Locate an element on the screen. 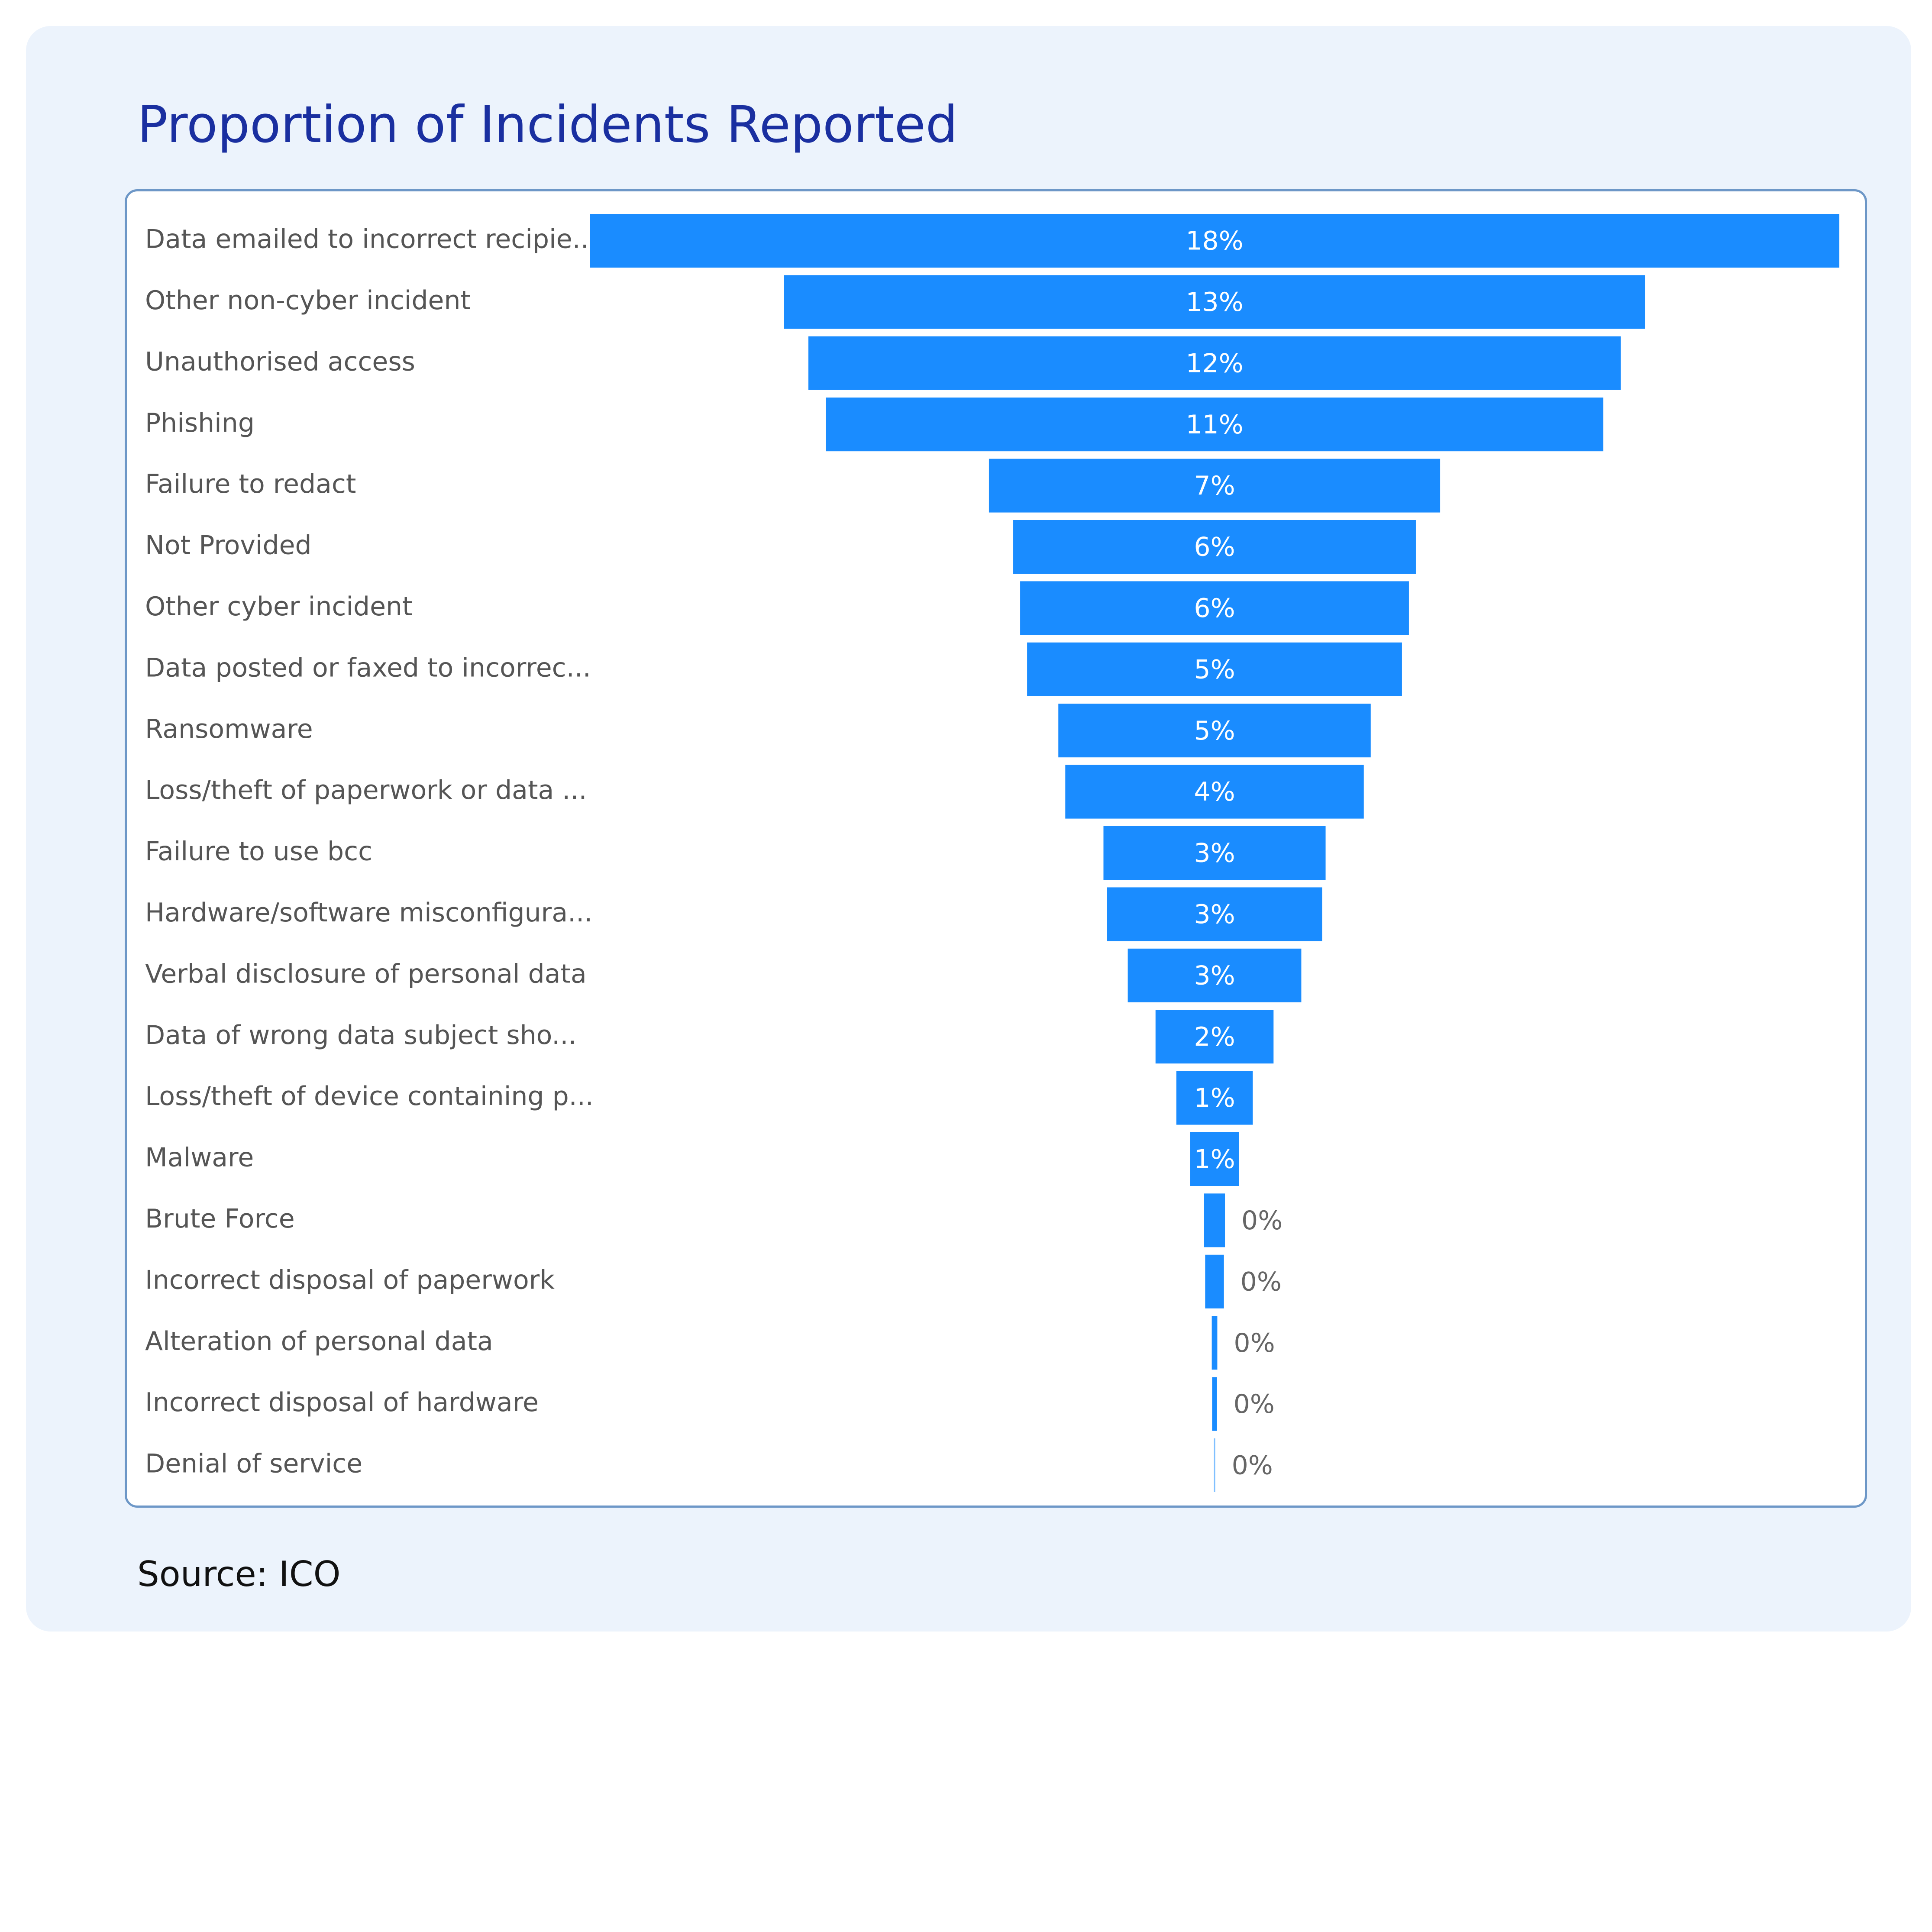 The image size is (1932, 1932). category-label: Verbal disclosure of personal data is located at coordinates (366, 974).